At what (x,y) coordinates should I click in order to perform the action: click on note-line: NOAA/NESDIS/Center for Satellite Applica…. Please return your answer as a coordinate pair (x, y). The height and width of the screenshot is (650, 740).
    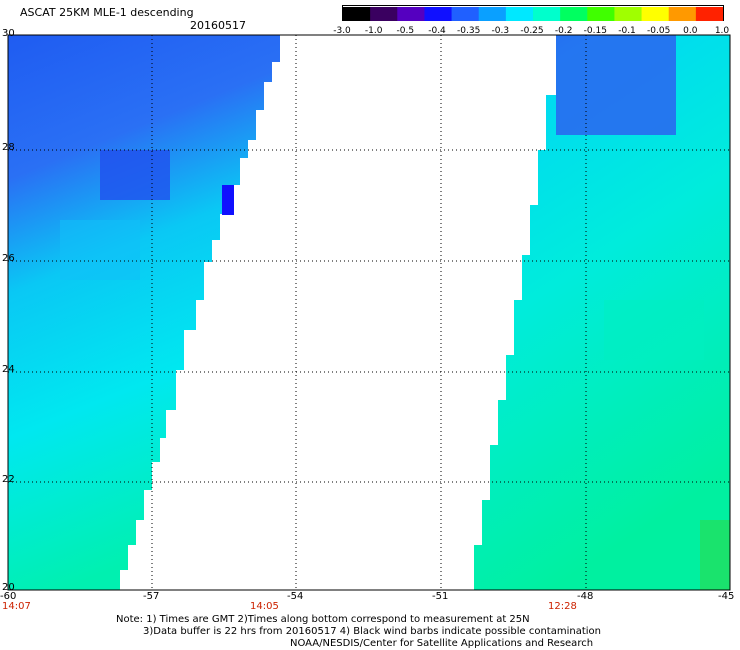
    Looking at the image, I should click on (442, 643).